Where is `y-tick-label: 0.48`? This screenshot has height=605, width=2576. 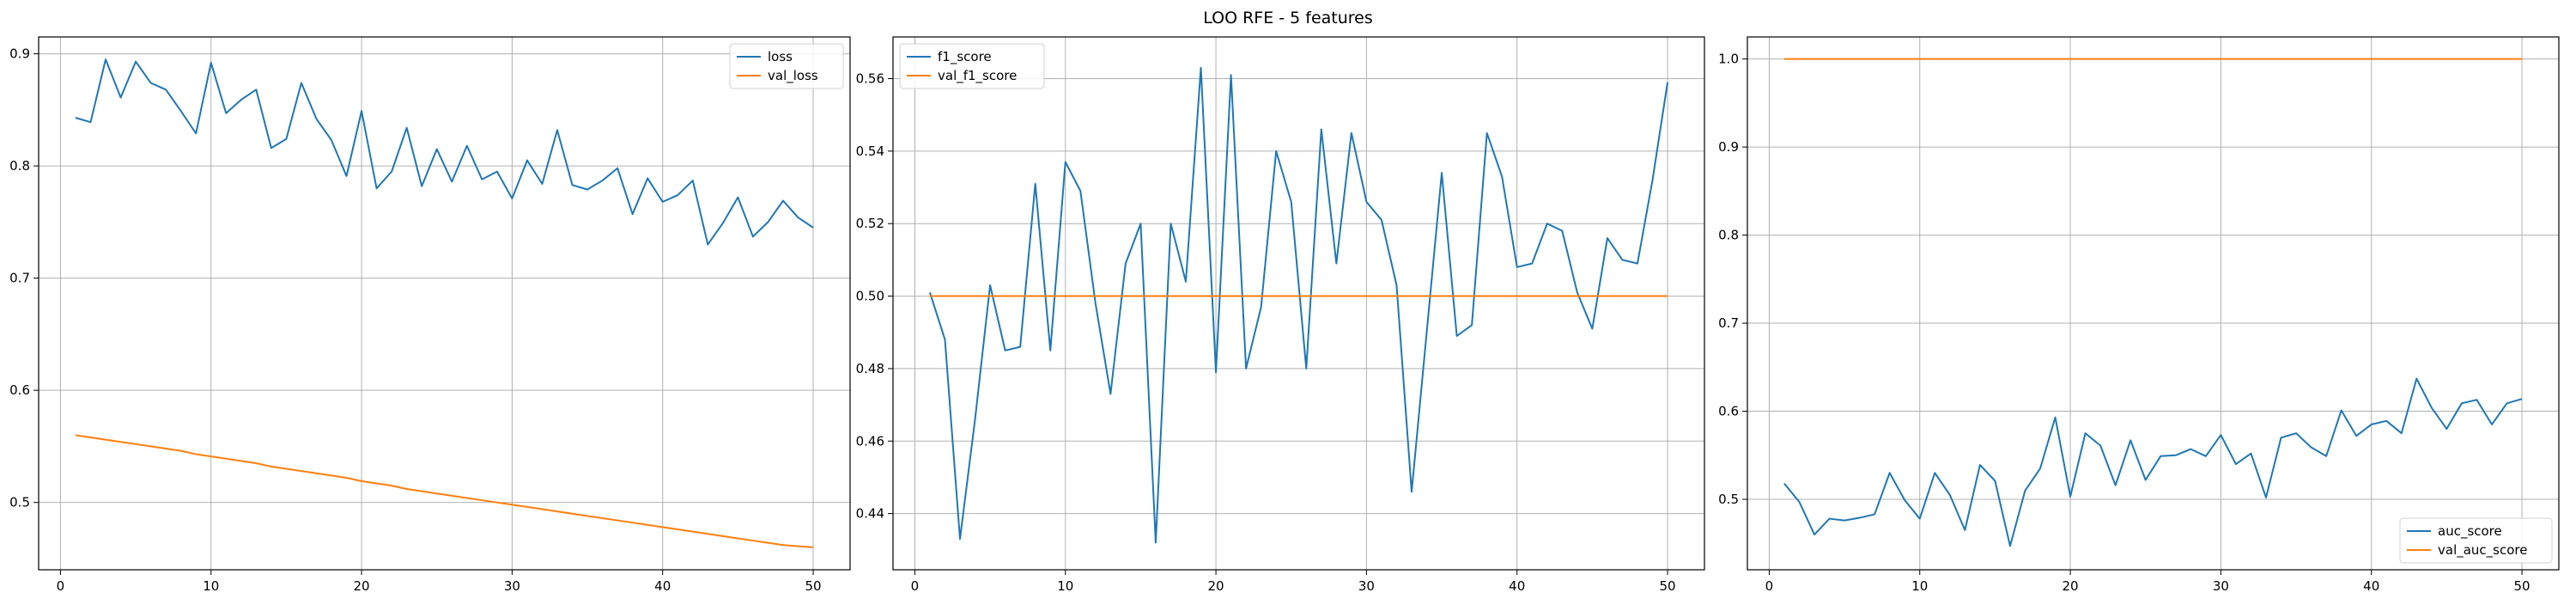
y-tick-label: 0.48 is located at coordinates (870, 368).